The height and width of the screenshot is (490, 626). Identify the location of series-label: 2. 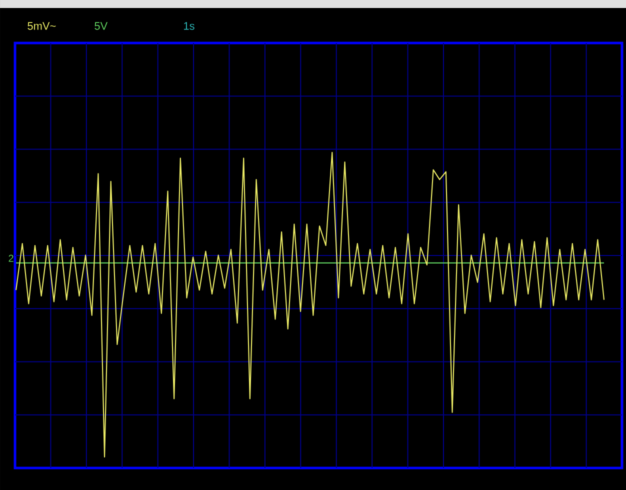
(11, 258).